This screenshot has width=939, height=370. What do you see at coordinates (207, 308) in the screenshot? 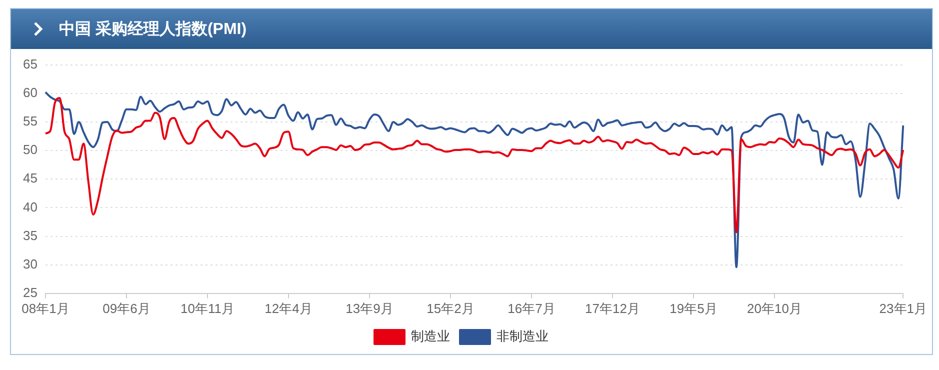
I see `x-tick-label: 10年11月` at bounding box center [207, 308].